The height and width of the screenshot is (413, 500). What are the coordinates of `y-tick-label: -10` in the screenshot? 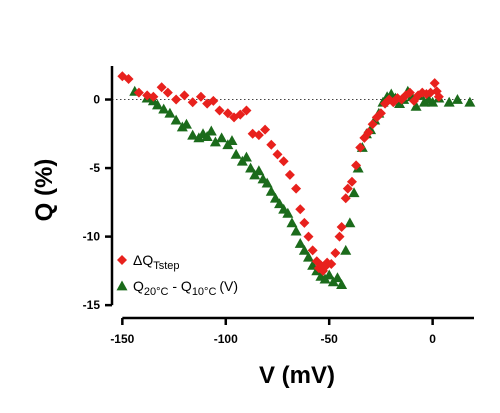 It's located at (92, 237).